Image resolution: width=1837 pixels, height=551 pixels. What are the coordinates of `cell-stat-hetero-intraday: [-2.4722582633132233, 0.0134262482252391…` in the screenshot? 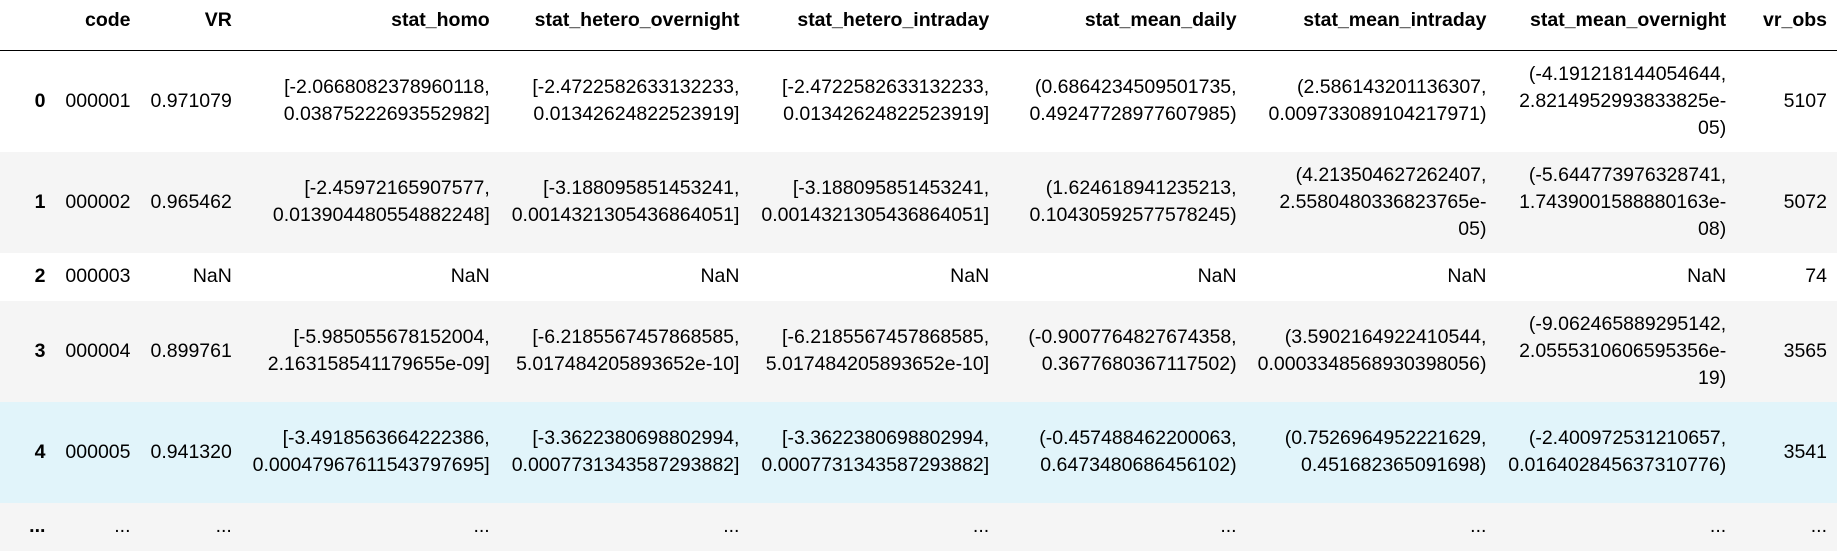 It's located at (886, 101).